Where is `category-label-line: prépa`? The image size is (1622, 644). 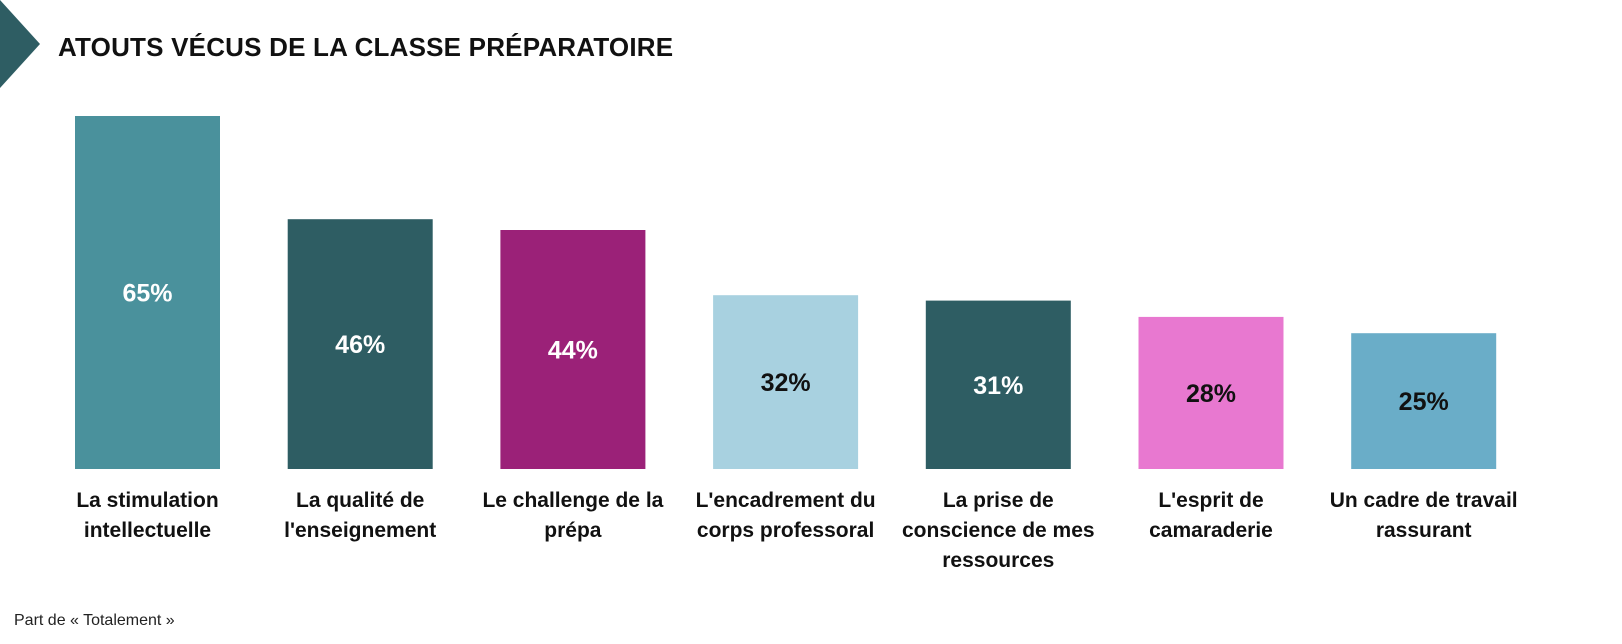 category-label-line: prépa is located at coordinates (573, 530).